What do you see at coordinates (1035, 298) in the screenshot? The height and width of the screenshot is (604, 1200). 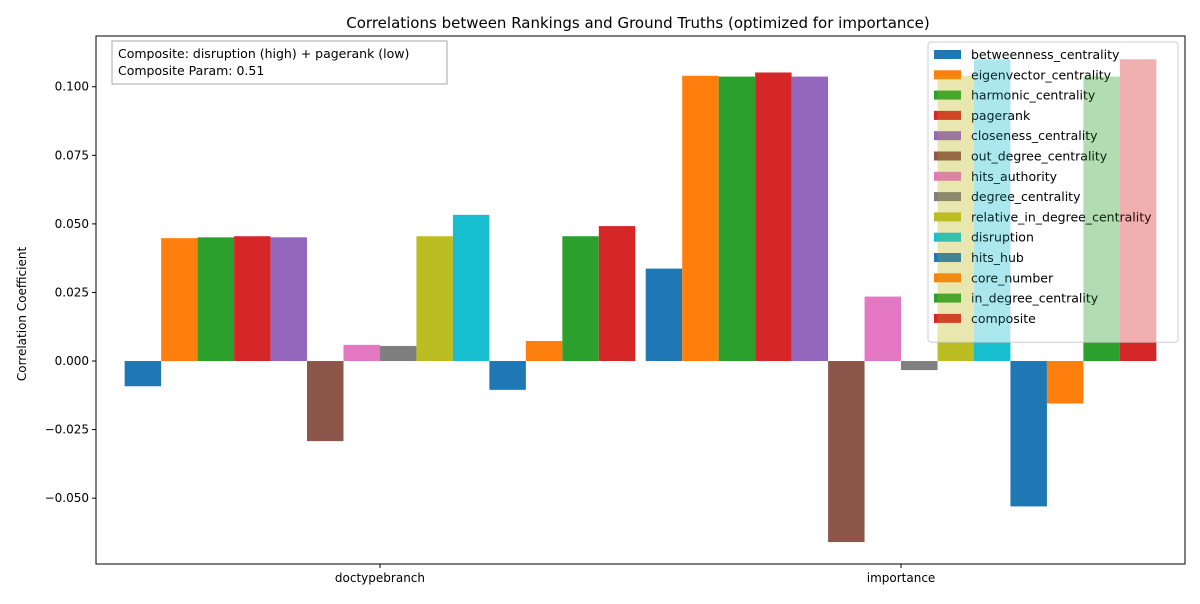 I see `legend-label-in_degree_centrality: in_degree_centrality` at bounding box center [1035, 298].